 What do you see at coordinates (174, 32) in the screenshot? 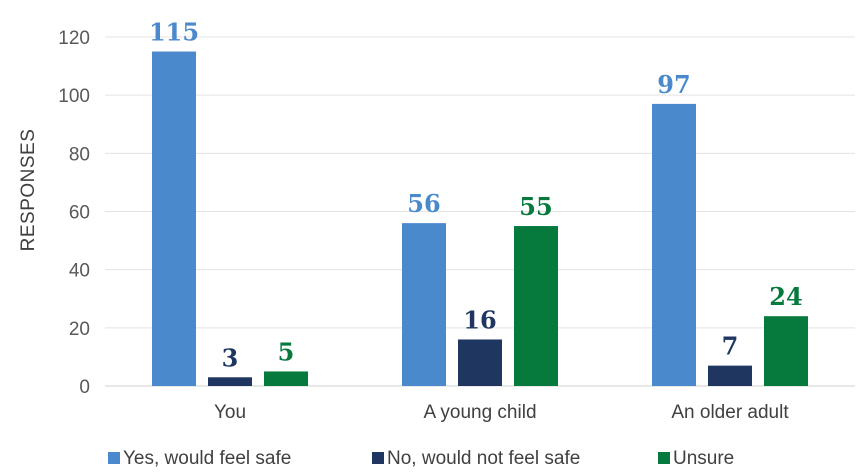
I see `data-label: 115` at bounding box center [174, 32].